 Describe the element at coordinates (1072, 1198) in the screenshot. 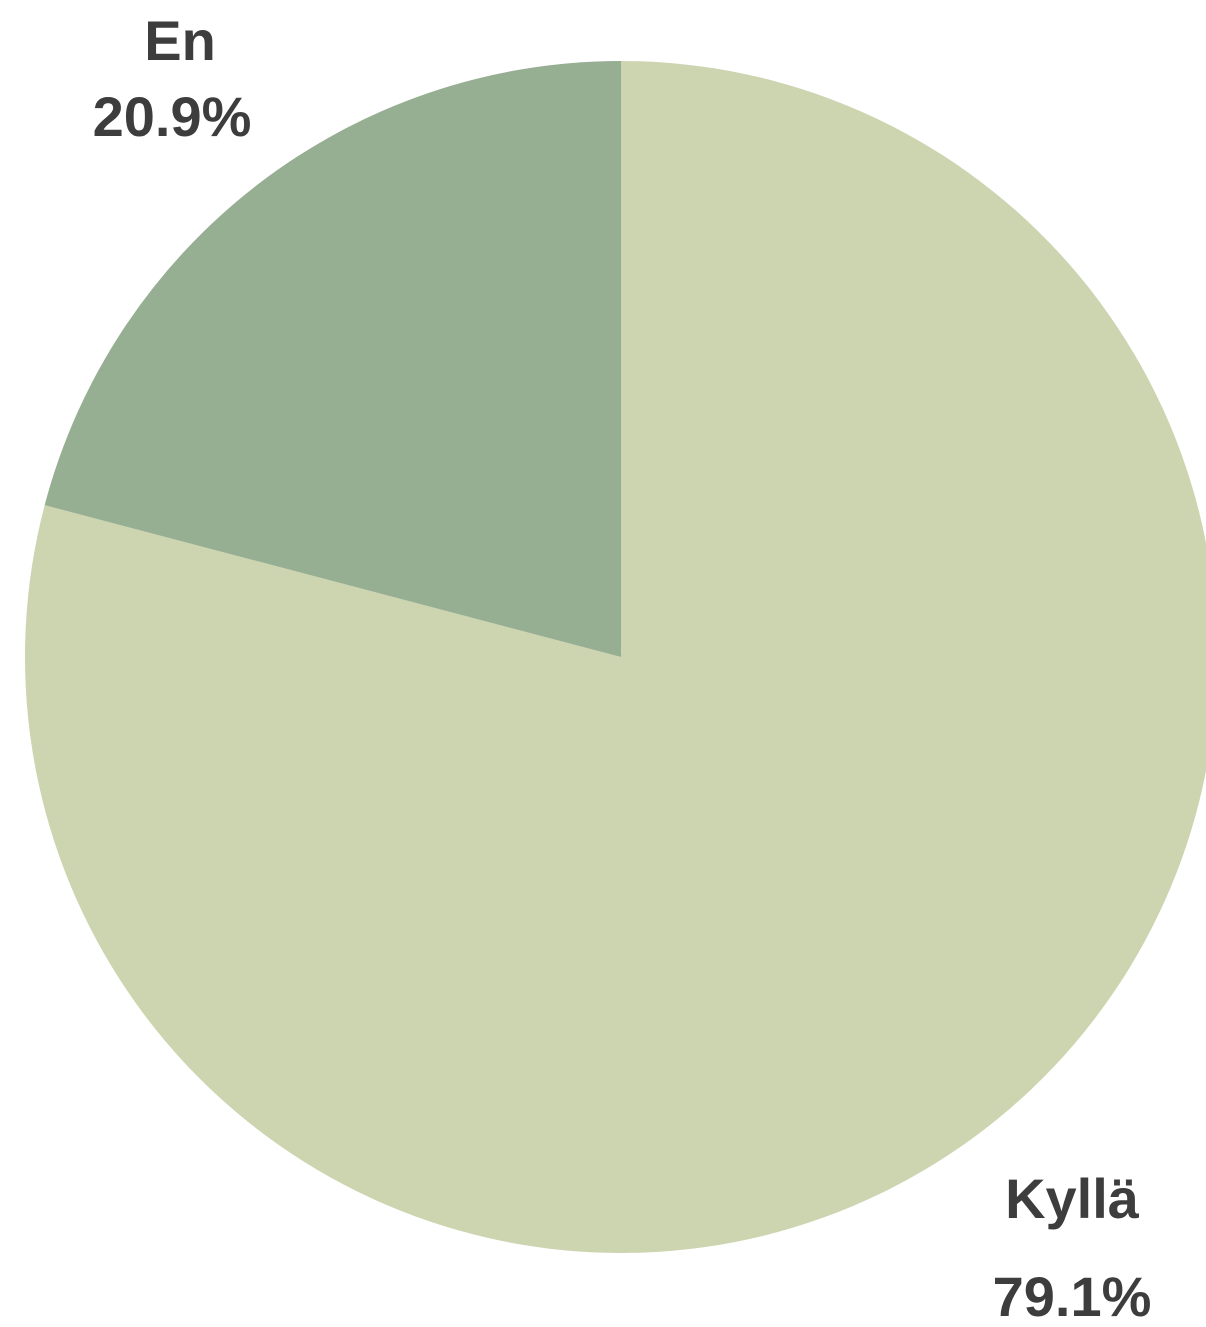

I see `slice-label-kylla: Kyllä` at that location.